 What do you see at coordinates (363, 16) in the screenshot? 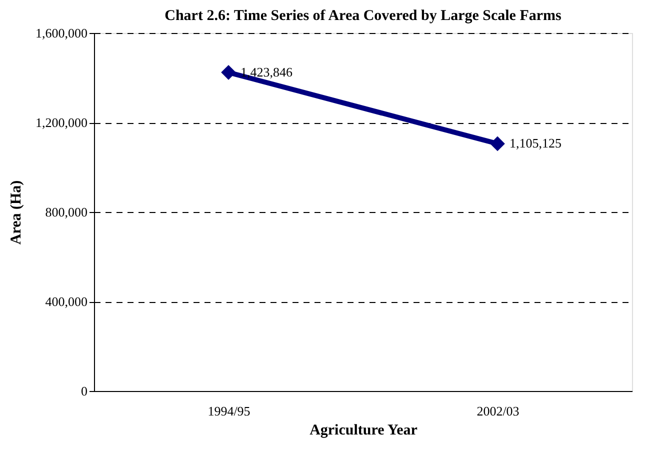
I see `chart-title: Chart 2.6: Time Series of Area Covered by Large Scale Farms` at bounding box center [363, 16].